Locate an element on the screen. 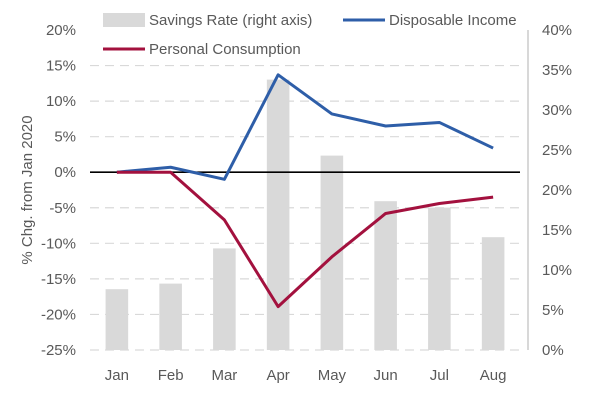 The height and width of the screenshot is (403, 597). y-left-tick-label: 10% is located at coordinates (61, 101).